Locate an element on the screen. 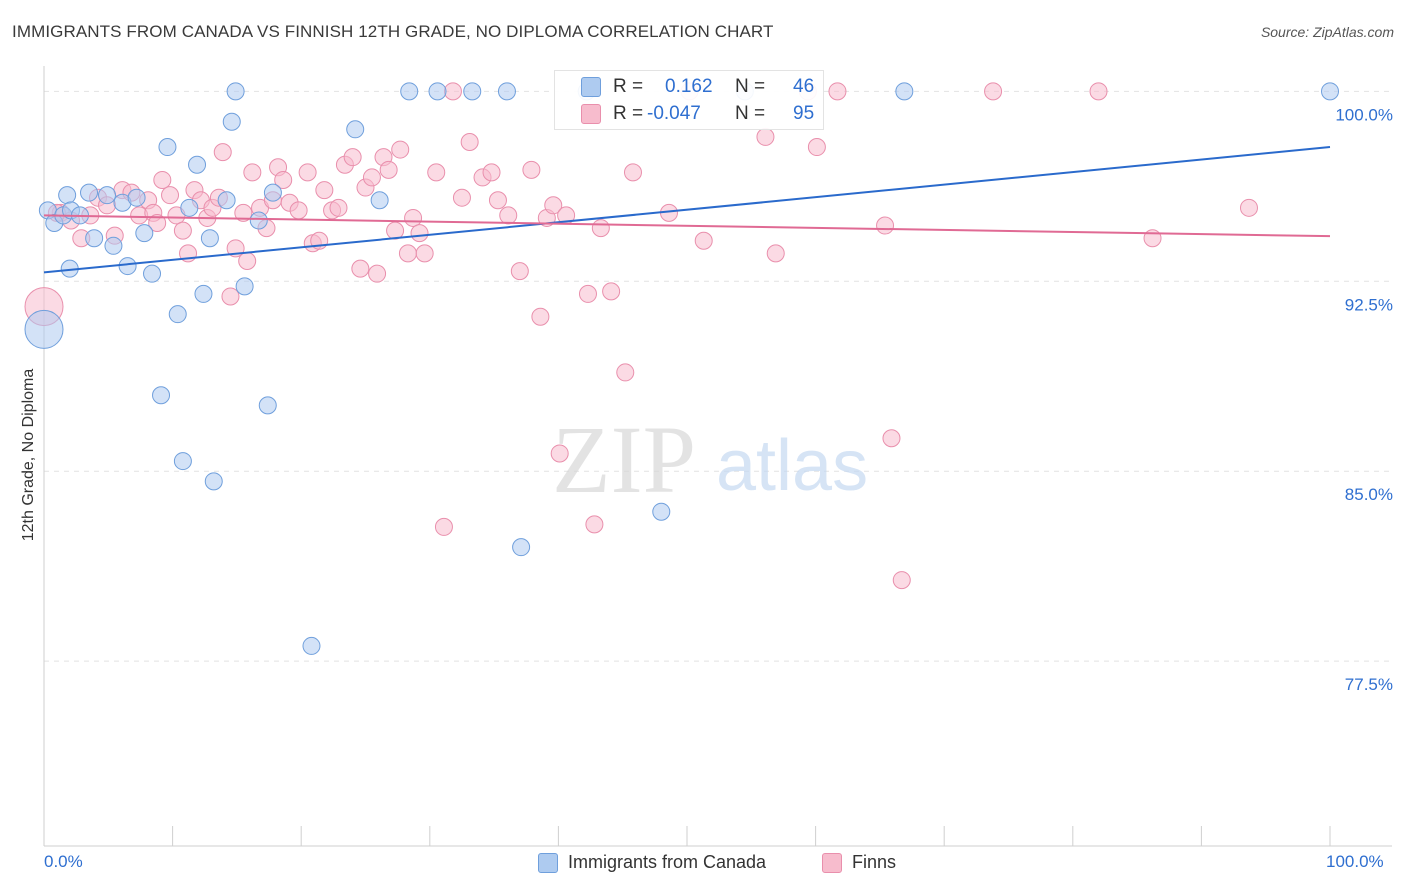  correlation-legend: R = 0.162 N = 46 R = -0.047 N = 95 is located at coordinates (689, 100).